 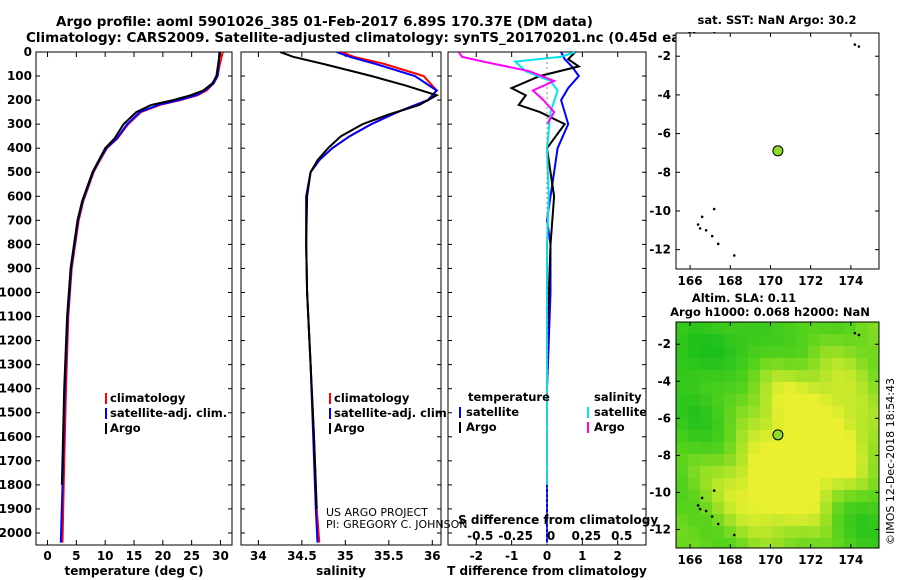 I want to click on top-x-tick-label: 0.5, so click(x=621, y=536).